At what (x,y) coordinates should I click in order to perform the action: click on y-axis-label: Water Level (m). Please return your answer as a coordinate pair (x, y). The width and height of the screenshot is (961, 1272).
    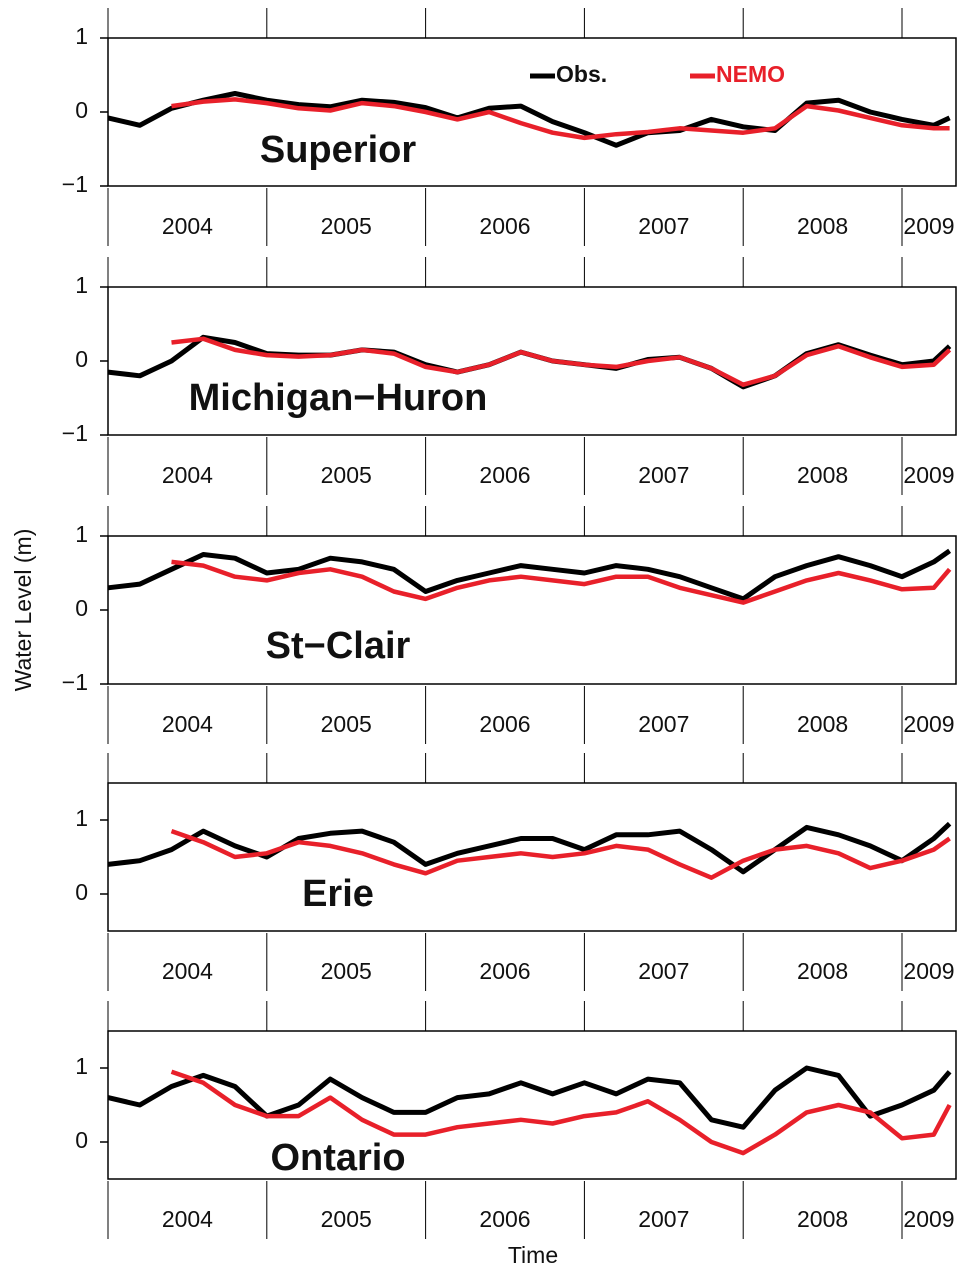
    Looking at the image, I should click on (23, 610).